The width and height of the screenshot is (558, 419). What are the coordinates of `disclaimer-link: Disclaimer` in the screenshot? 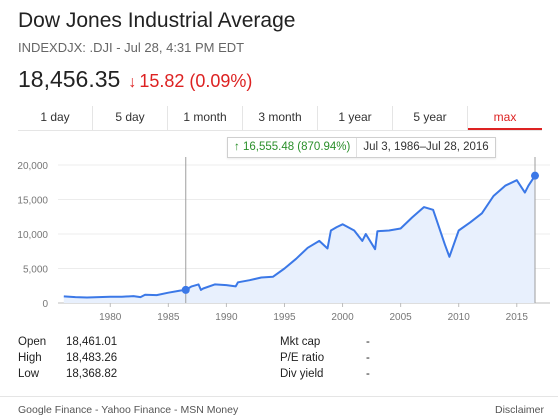 It's located at (519, 410).